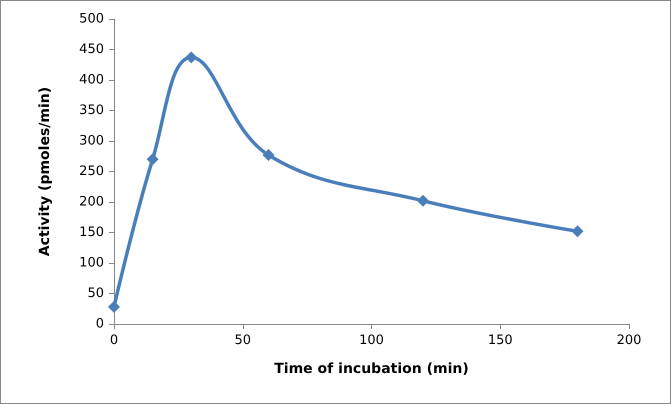 This screenshot has width=671, height=404. What do you see at coordinates (91, 19) in the screenshot?
I see `y-tick-label: 500` at bounding box center [91, 19].